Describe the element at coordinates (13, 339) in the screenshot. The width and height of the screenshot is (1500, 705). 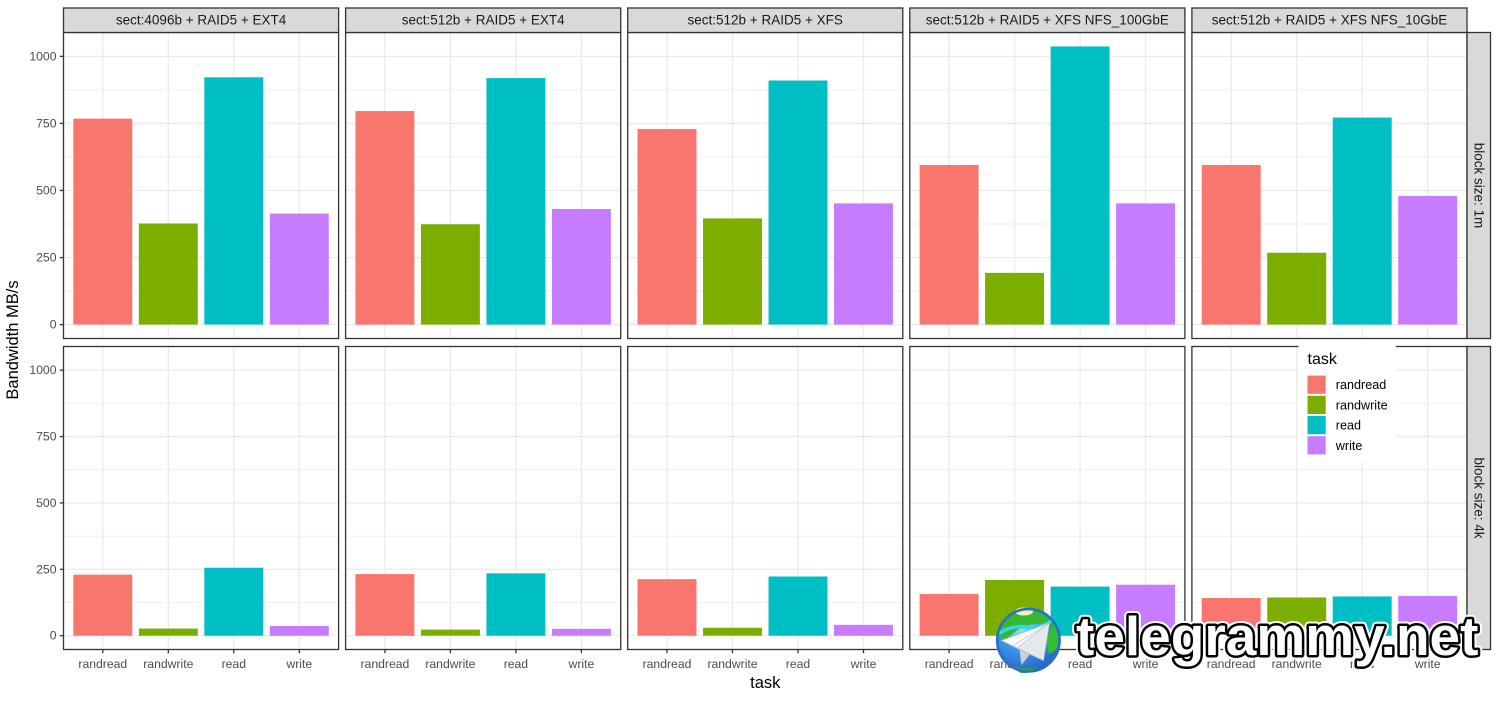
I see `svg-text: Bandwidth MB/s` at that location.